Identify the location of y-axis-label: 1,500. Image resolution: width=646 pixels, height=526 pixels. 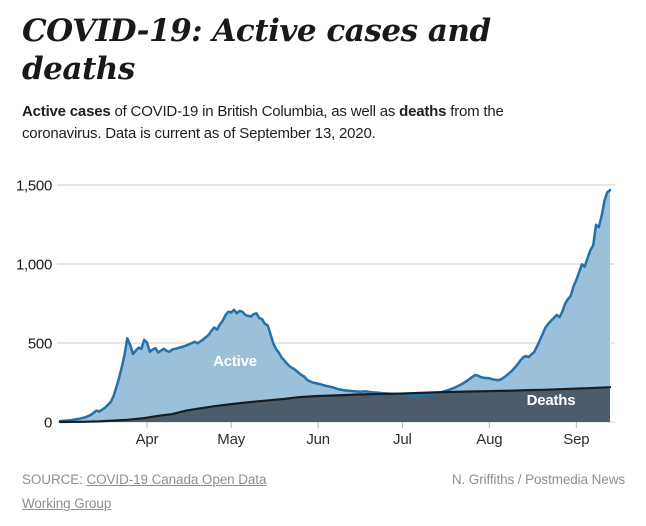
(34, 186).